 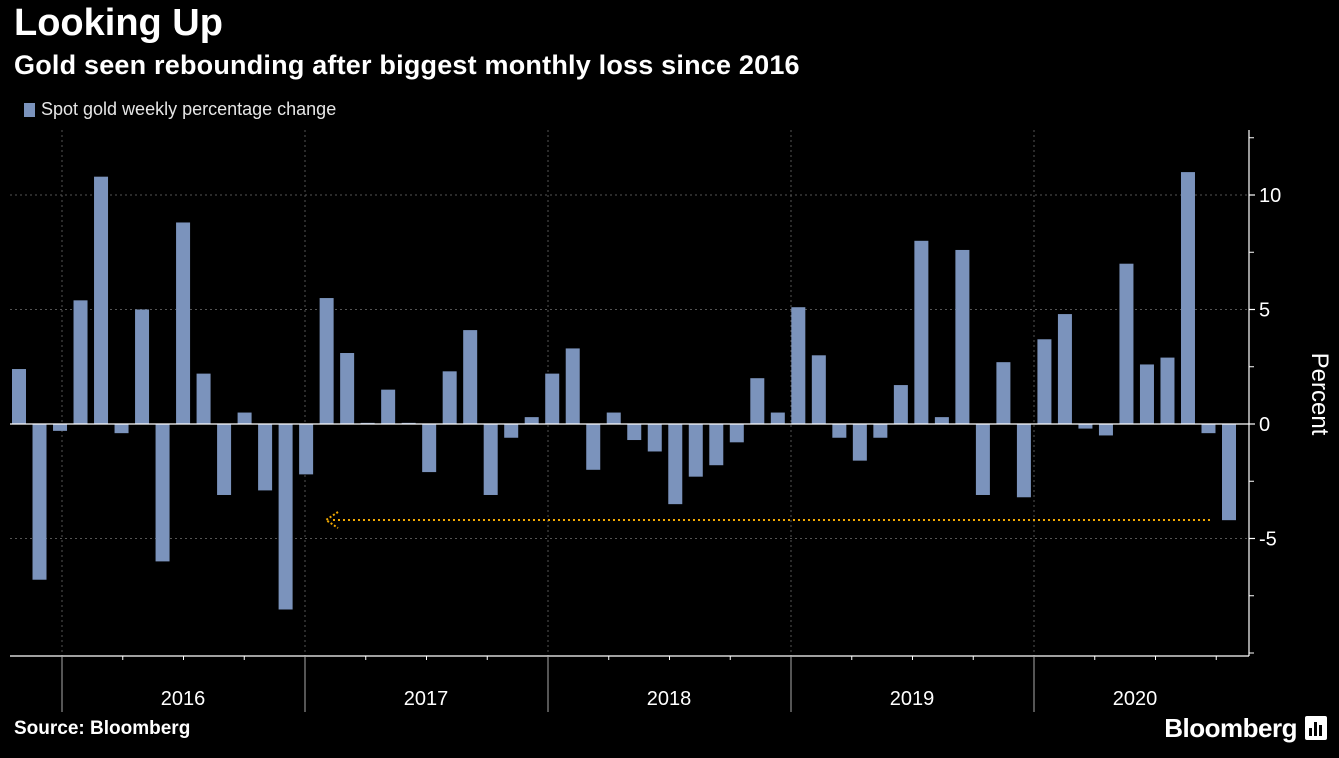 I want to click on y-tick-label: -5, so click(x=1268, y=540).